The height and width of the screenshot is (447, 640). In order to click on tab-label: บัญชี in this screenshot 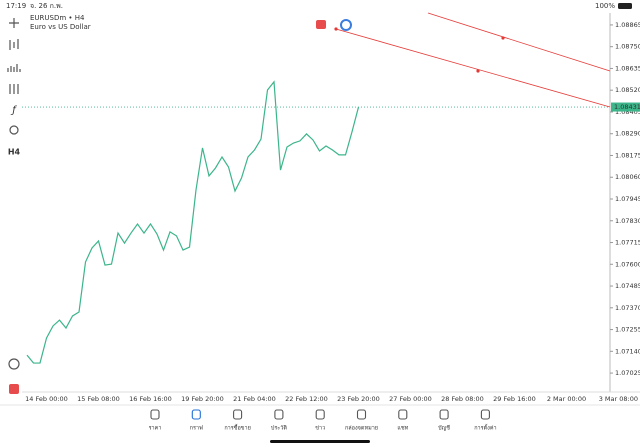, I will do `click(444, 428)`.